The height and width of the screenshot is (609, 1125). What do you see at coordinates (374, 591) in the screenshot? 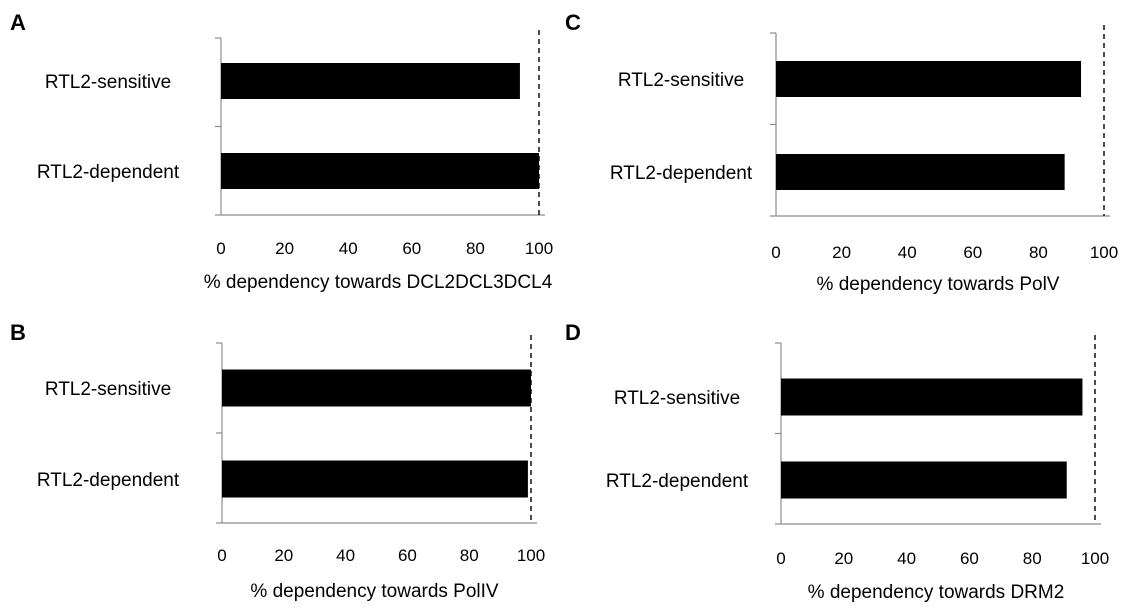
I see `x-axis-label: % dependency towards PolIV` at bounding box center [374, 591].